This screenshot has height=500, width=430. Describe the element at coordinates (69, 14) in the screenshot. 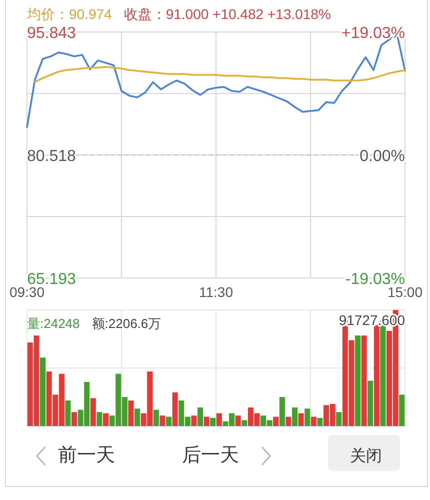

I see `chart-title: 均价：90.974` at that location.